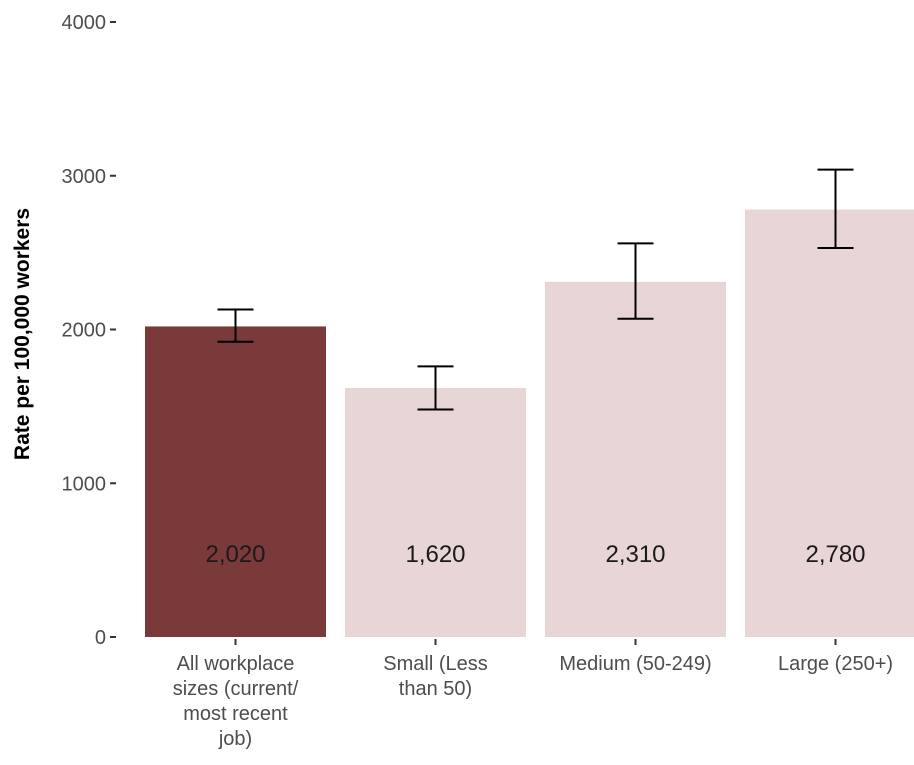 The height and width of the screenshot is (765, 914). I want to click on x-tick-label-line: job), so click(235, 739).